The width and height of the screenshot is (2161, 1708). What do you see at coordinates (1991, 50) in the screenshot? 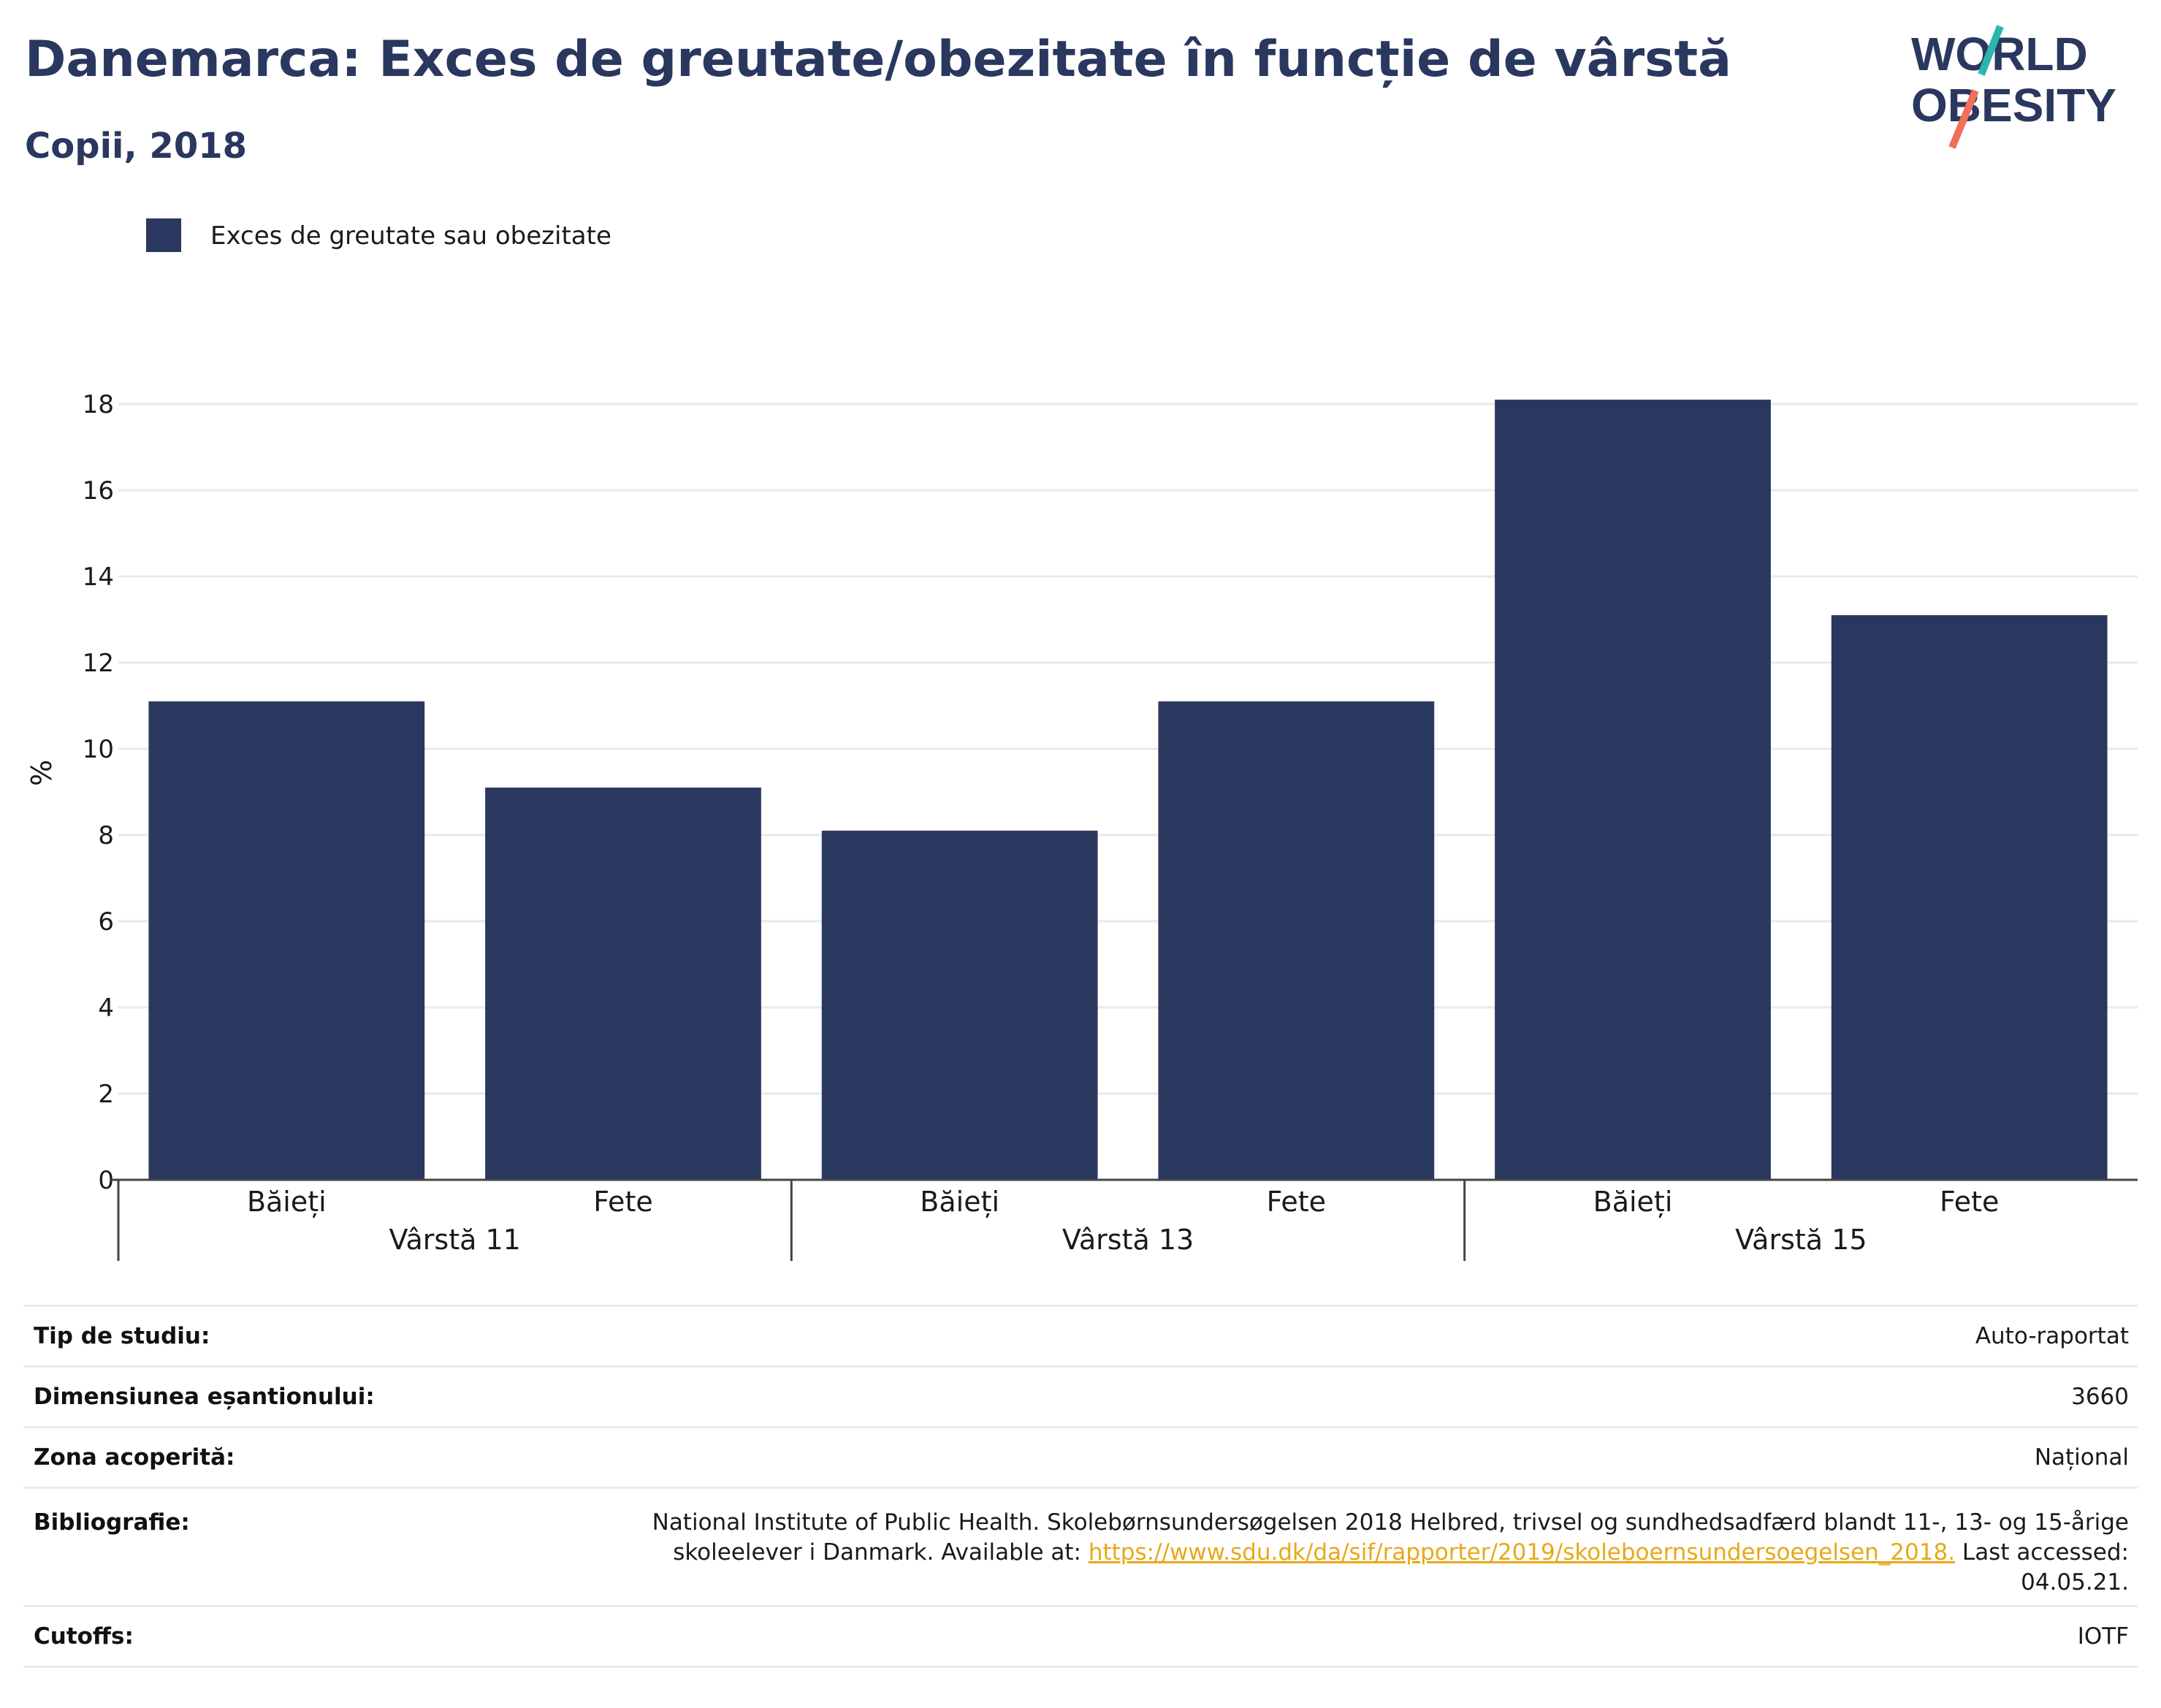
I see `logo-slash-teal` at bounding box center [1991, 50].